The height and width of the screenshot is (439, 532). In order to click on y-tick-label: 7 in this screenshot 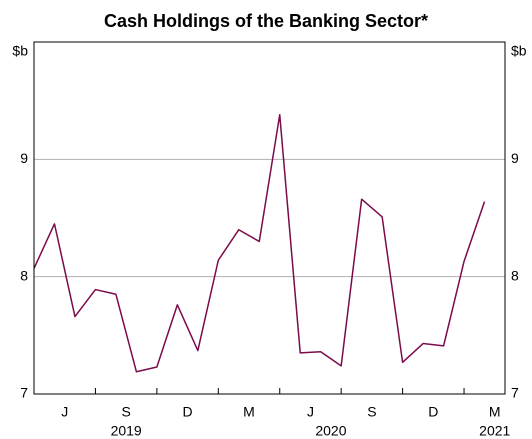, I will do `click(24, 393)`.